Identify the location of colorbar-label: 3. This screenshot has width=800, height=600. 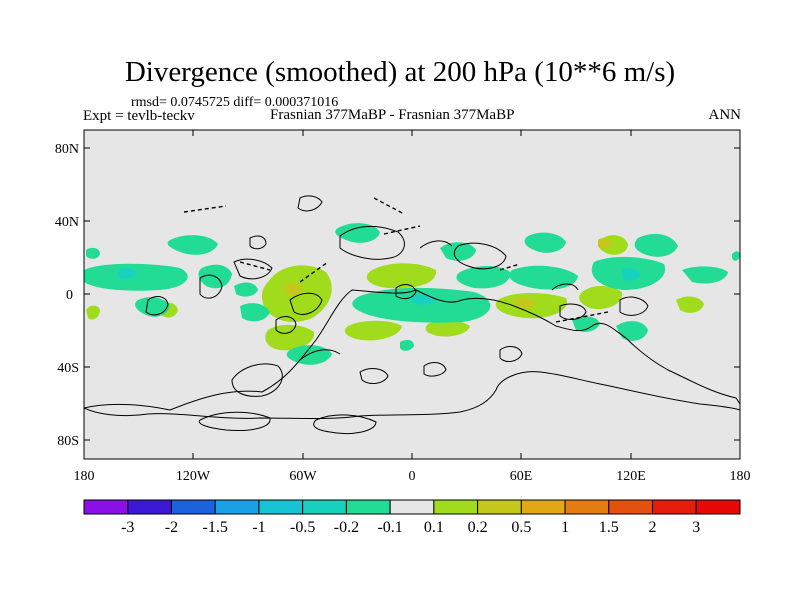
(696, 527).